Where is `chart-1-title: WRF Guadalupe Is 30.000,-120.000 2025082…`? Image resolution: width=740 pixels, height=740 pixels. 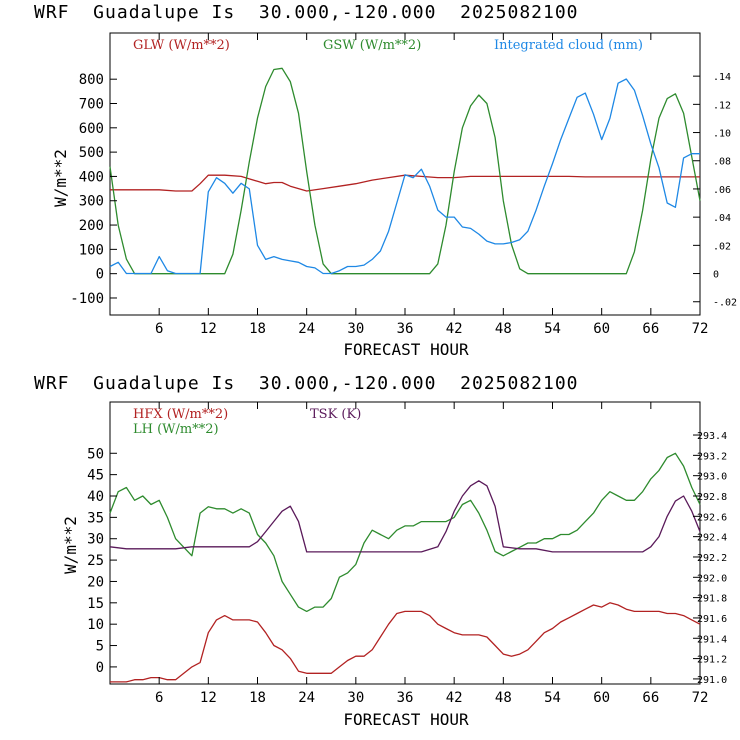
chart-1-title: WRF Guadalupe Is 30.000,-120.000 2025082… is located at coordinates (306, 12).